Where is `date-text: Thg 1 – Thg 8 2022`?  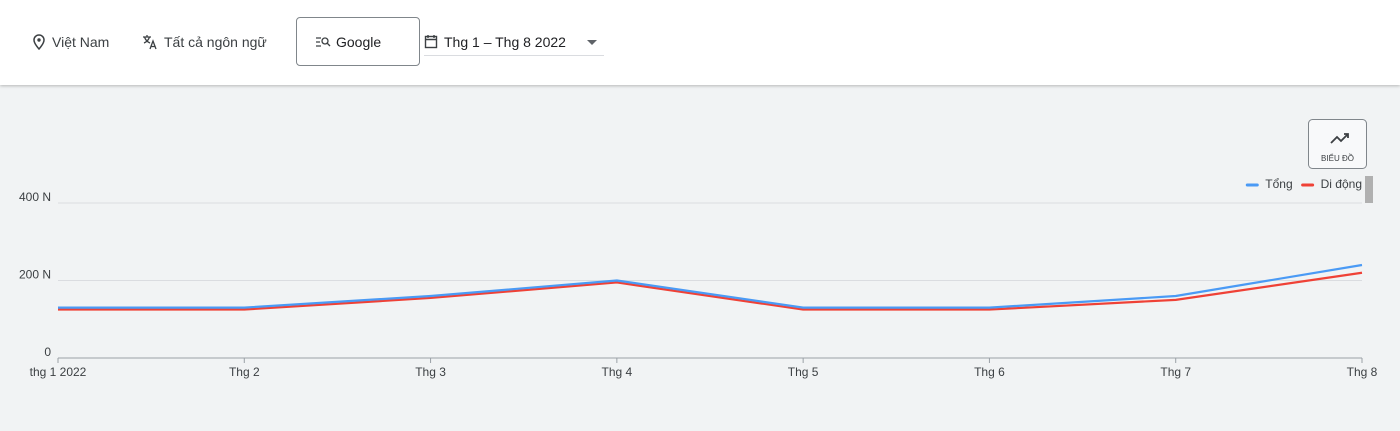
date-text: Thg 1 – Thg 8 2022 is located at coordinates (505, 41).